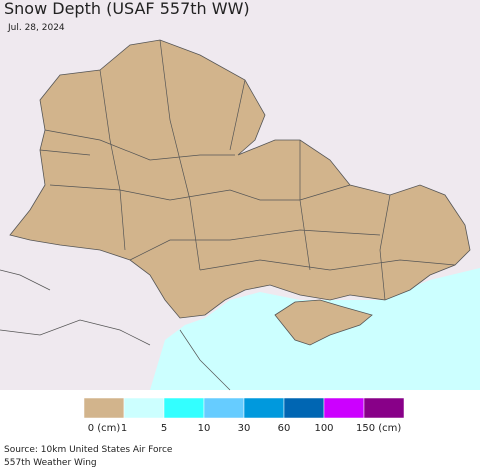  Describe the element at coordinates (378, 428) in the screenshot. I see `legend-label: 150 (cm)` at that location.